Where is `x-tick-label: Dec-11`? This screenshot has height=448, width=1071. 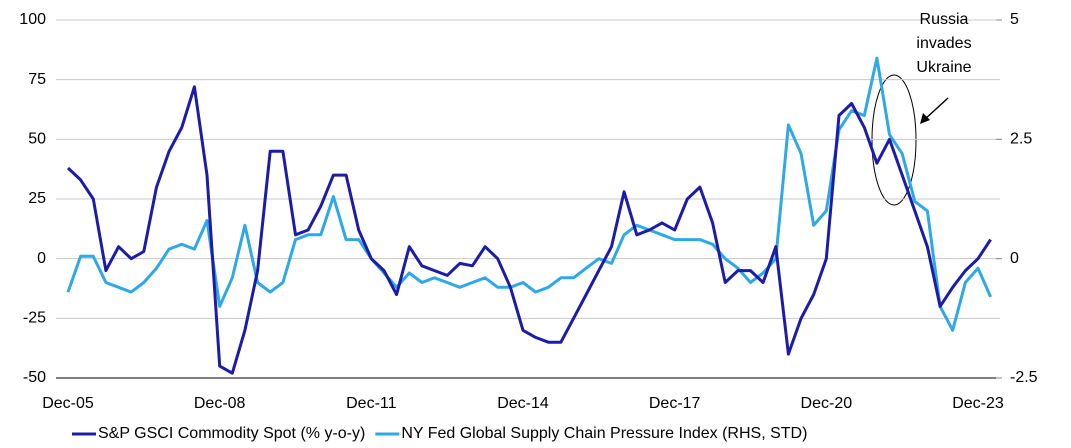 x-tick-label: Dec-11 is located at coordinates (371, 403).